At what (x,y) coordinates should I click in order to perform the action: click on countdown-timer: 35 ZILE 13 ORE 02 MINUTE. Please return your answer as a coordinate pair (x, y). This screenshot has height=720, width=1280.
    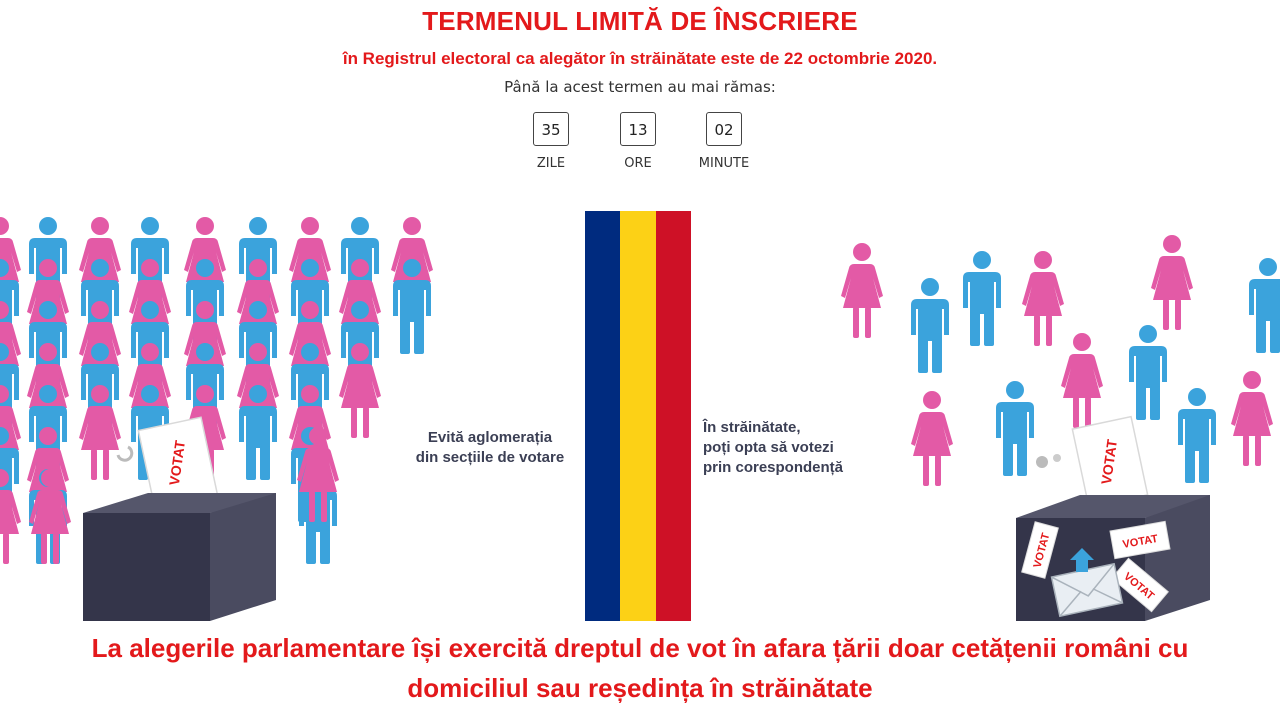
    Looking at the image, I should click on (640, 147).